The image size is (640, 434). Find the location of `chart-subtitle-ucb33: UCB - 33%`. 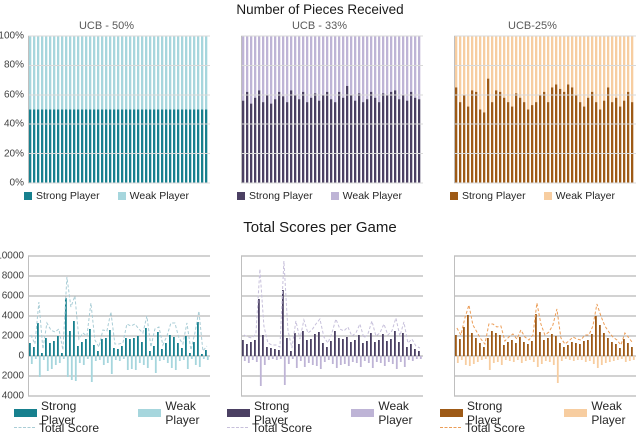

chart-subtitle-ucb33: UCB - 33% is located at coordinates (319, 26).